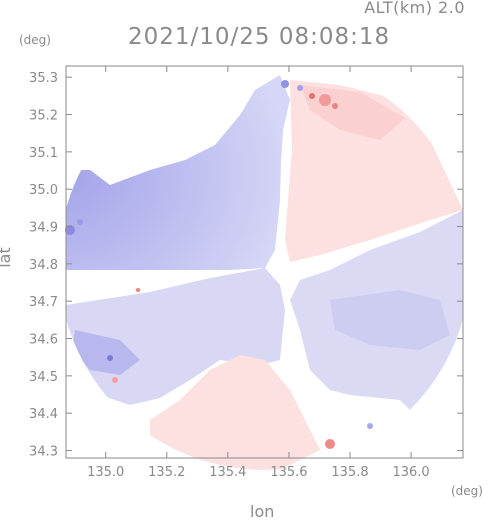  I want to click on x-tick-label: 135.0, so click(105, 472).